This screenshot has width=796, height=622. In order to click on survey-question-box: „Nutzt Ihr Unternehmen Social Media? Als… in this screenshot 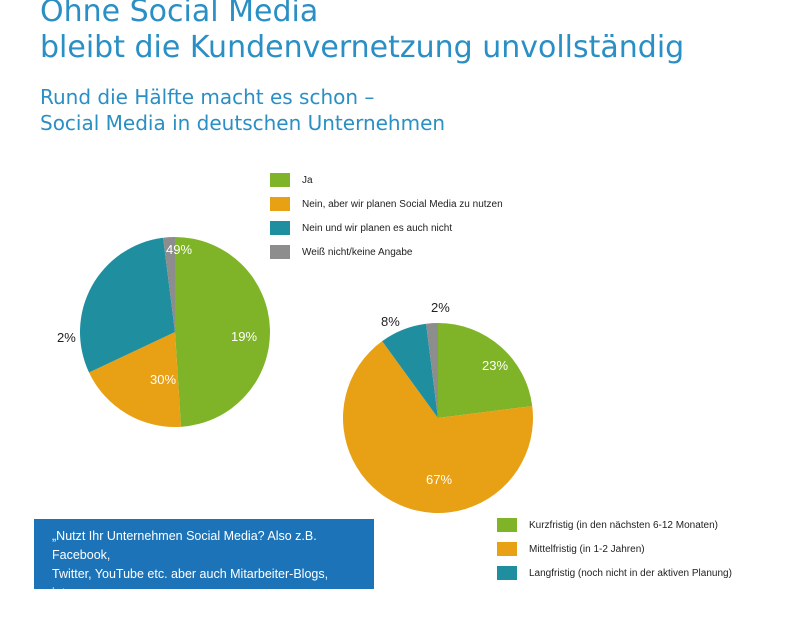, I will do `click(204, 569)`.